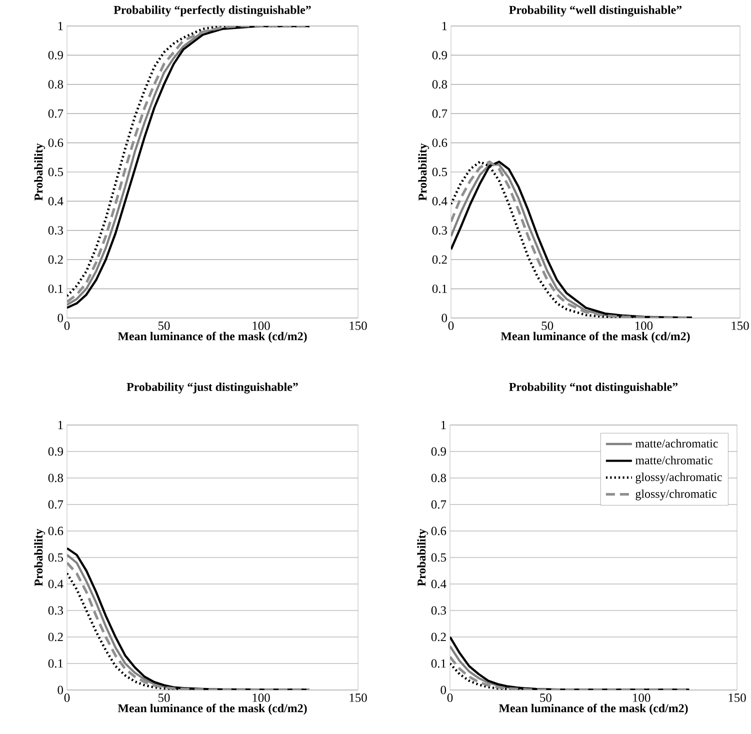  I want to click on chart-title: Probability “not distinguishable”, so click(593, 388).